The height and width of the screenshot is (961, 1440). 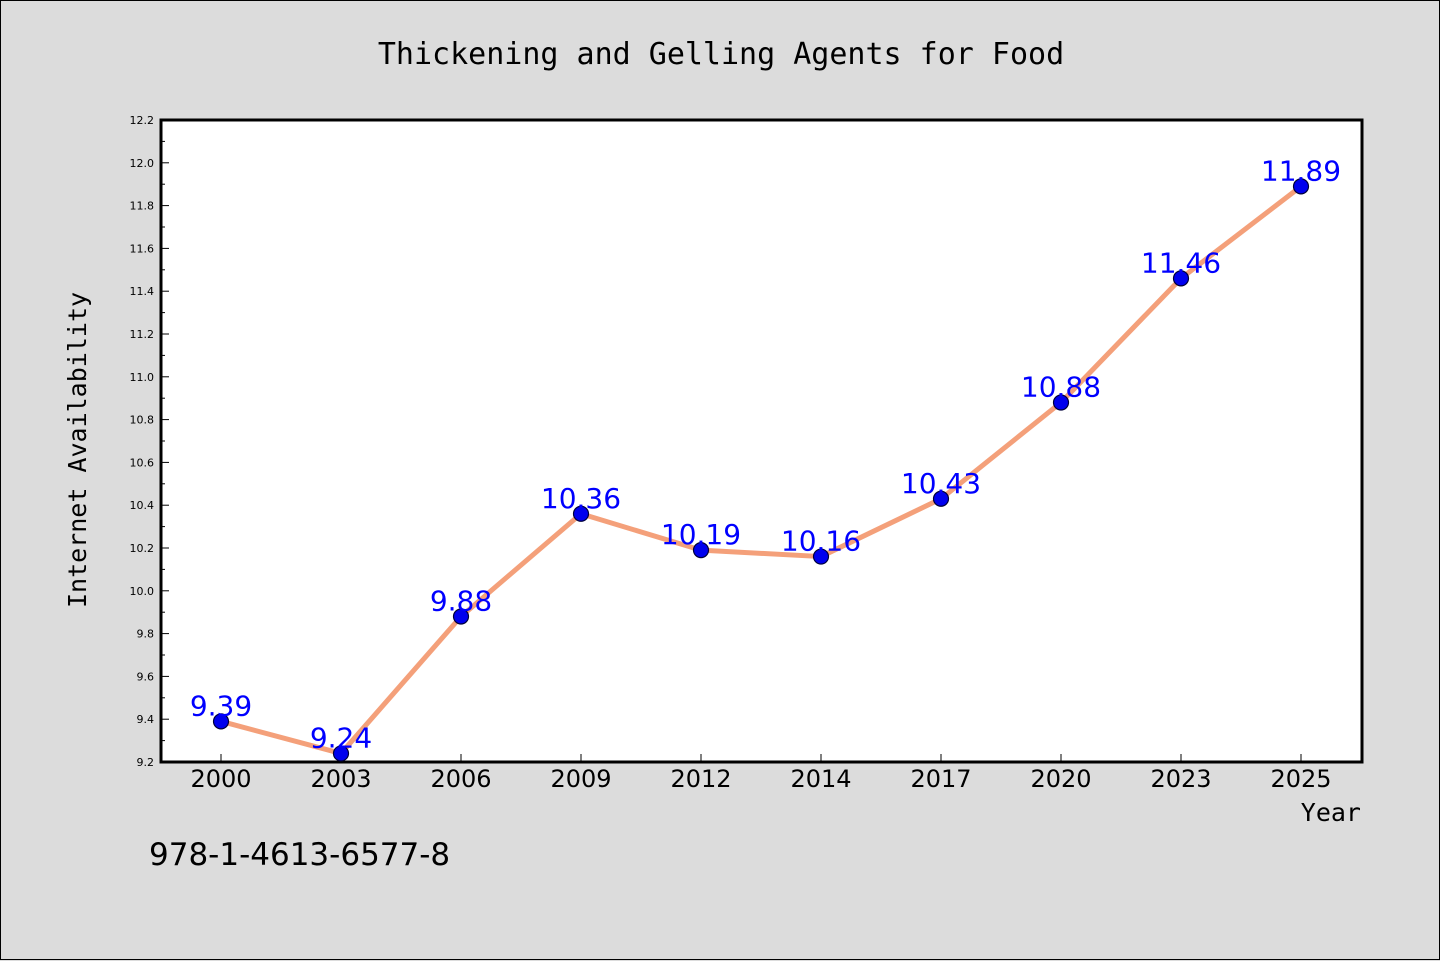 What do you see at coordinates (142, 377) in the screenshot?
I see `y-tick-label: 11.0` at bounding box center [142, 377].